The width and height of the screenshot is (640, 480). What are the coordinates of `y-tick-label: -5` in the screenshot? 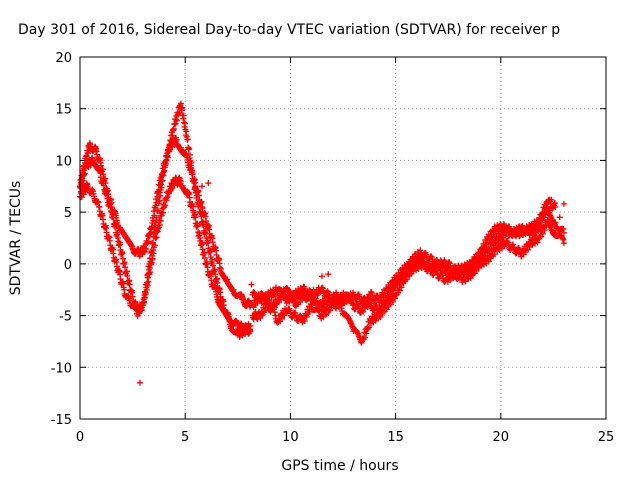 It's located at (65, 317).